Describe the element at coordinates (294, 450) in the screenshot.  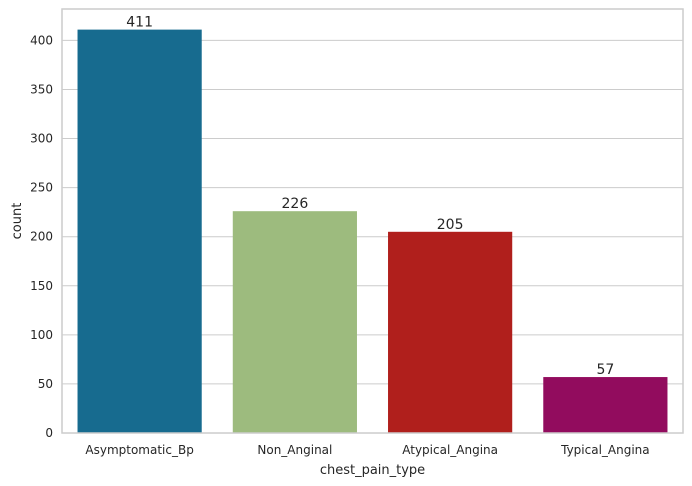
I see `x-tick-label: Non_Anginal` at that location.